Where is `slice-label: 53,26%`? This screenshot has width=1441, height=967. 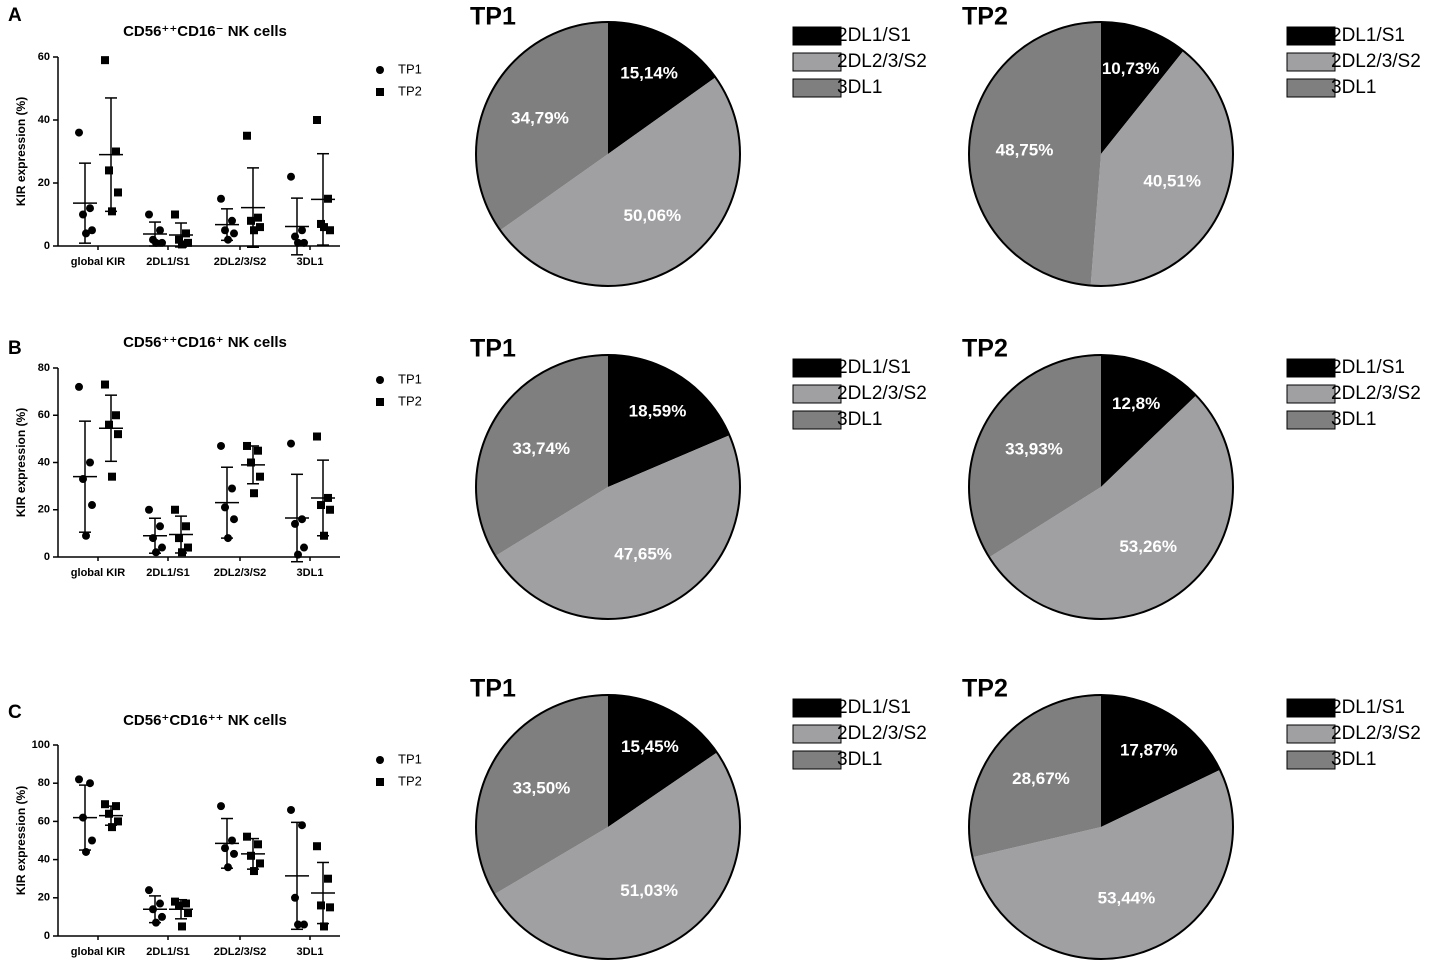
slice-label: 53,26% is located at coordinates (1148, 546).